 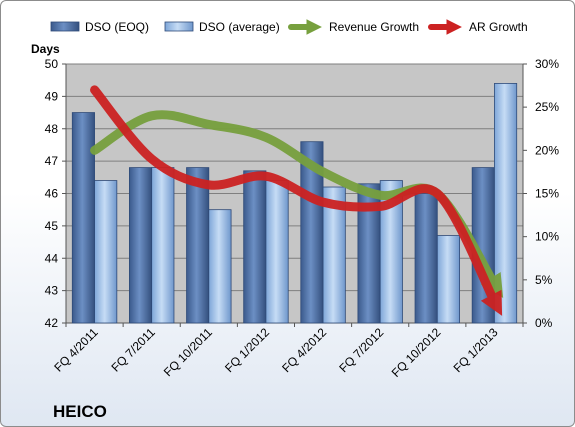 What do you see at coordinates (52, 226) in the screenshot?
I see `y-tick-label: 45` at bounding box center [52, 226].